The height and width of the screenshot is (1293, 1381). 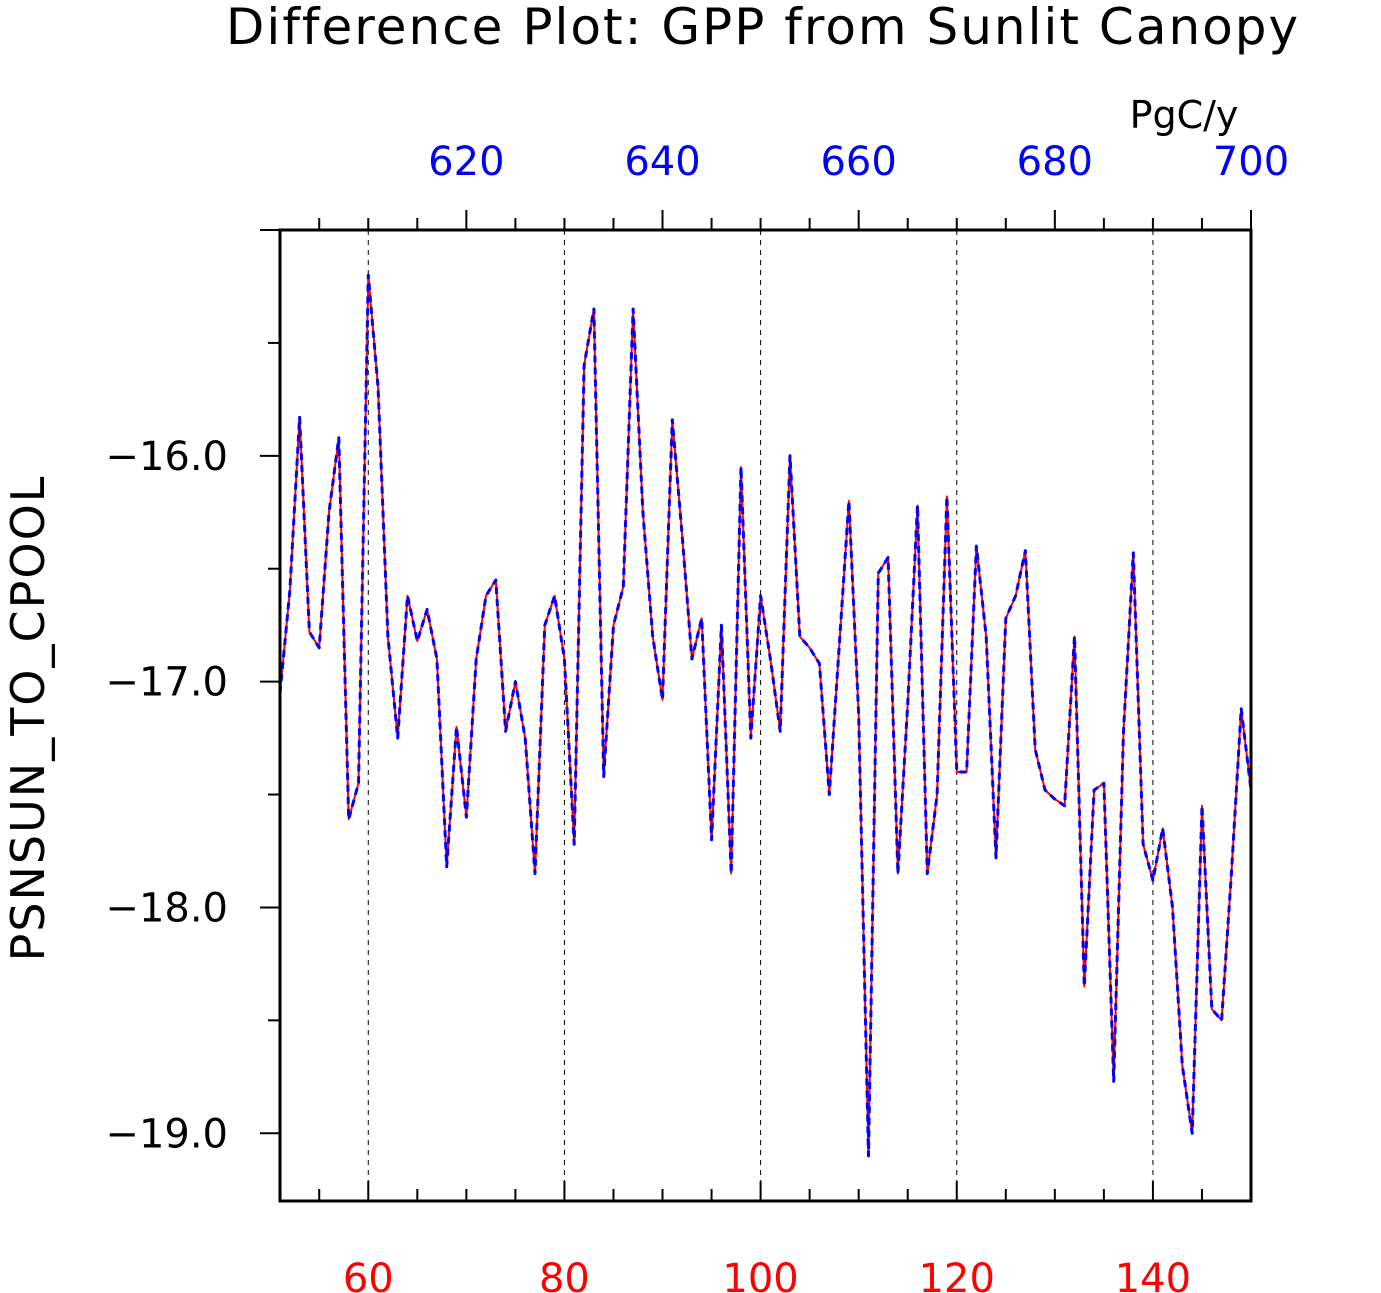 What do you see at coordinates (166, 683) in the screenshot?
I see `y-tick-label: −17.0` at bounding box center [166, 683].